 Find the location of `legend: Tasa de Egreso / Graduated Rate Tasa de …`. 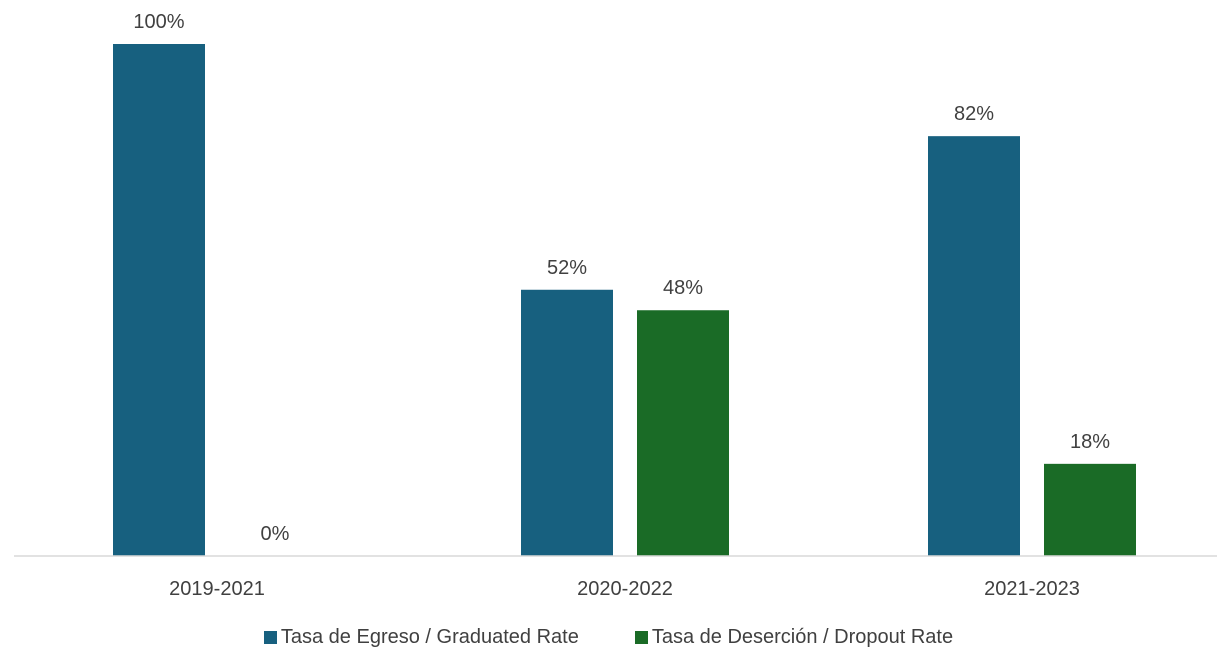

legend: Tasa de Egreso / Graduated Rate Tasa de … is located at coordinates (608, 637).